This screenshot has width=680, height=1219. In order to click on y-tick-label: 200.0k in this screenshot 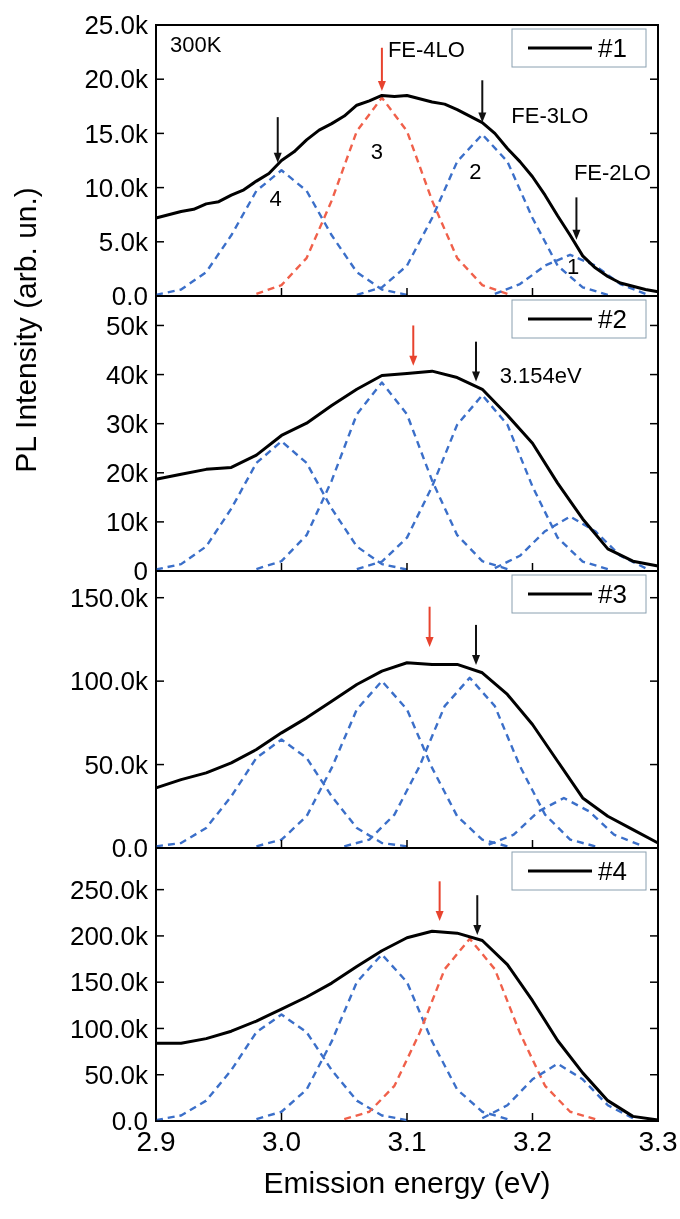, I will do `click(109, 936)`.